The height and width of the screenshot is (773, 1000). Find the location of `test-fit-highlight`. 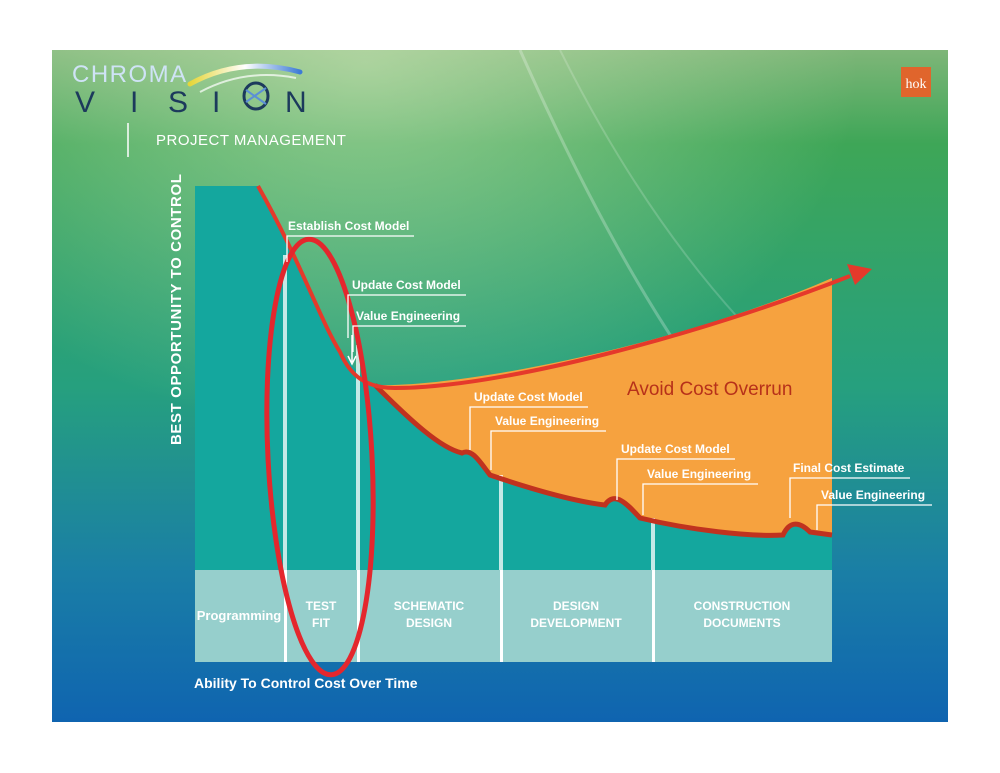

test-fit-highlight is located at coordinates (320, 457).